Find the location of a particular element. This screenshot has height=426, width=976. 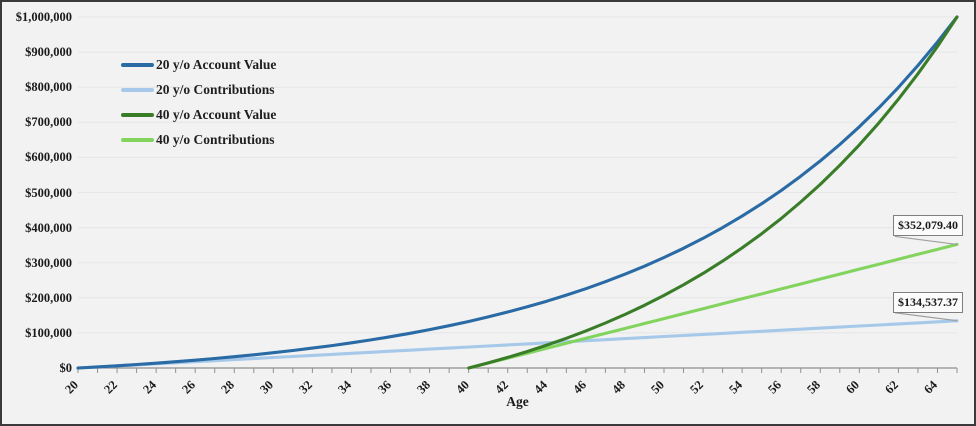

y-axis-tick-label: $600,000 is located at coordinates (48, 157).